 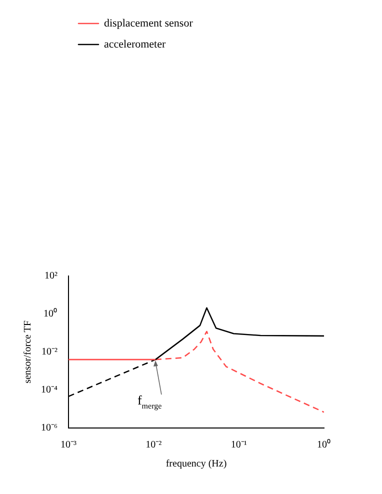 What do you see at coordinates (154, 445) in the screenshot?
I see `x-tick-label: 10⁻²` at bounding box center [154, 445].